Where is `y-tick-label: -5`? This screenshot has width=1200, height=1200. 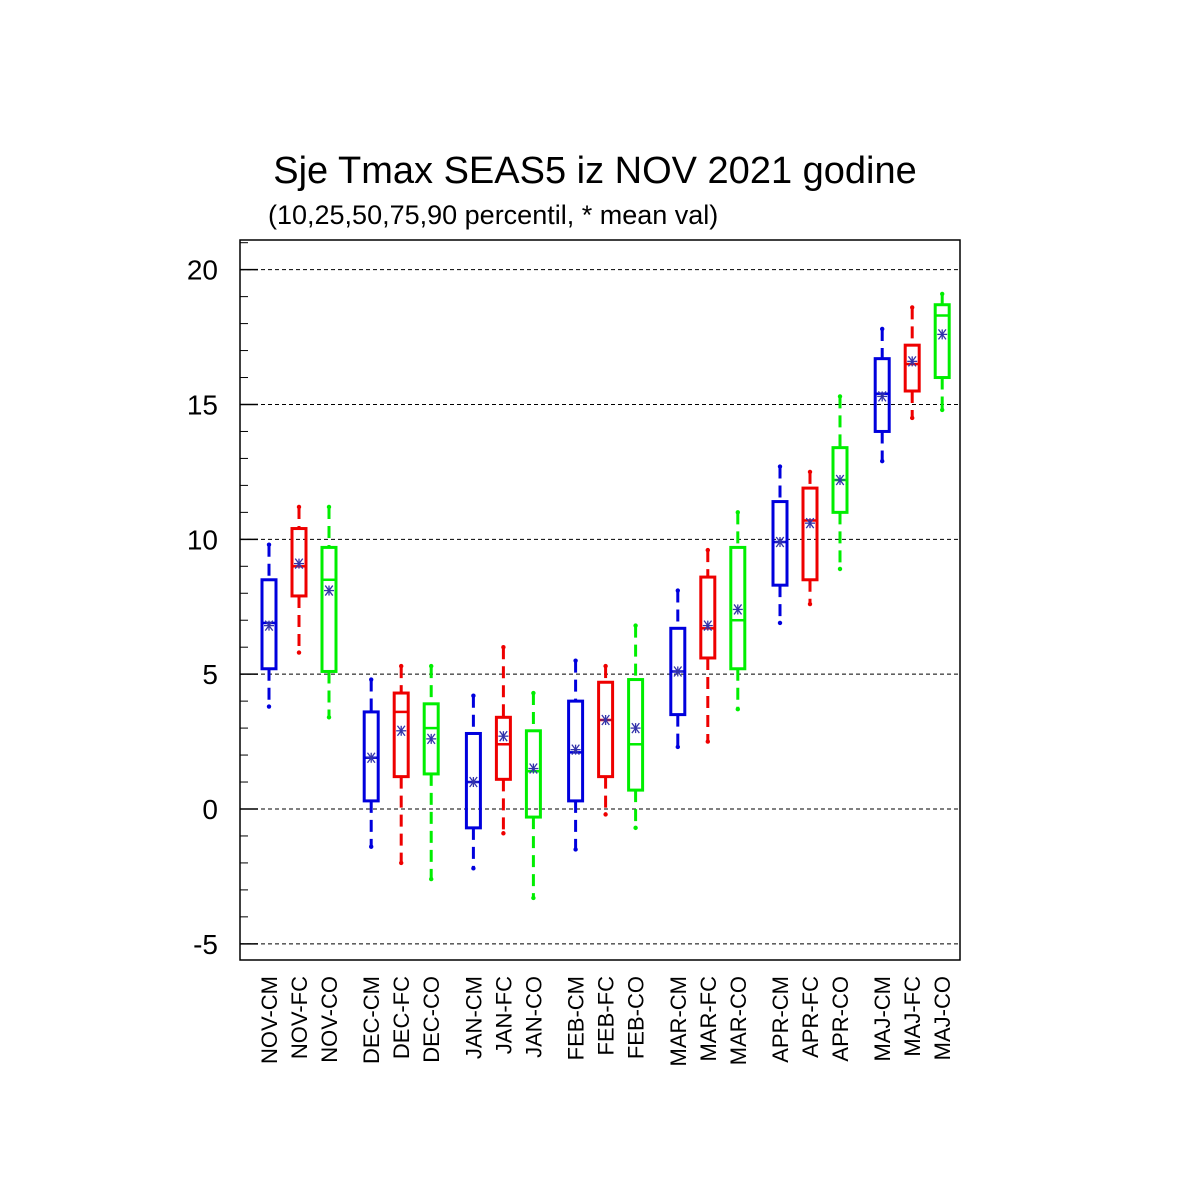
y-tick-label: -5 is located at coordinates (205, 944).